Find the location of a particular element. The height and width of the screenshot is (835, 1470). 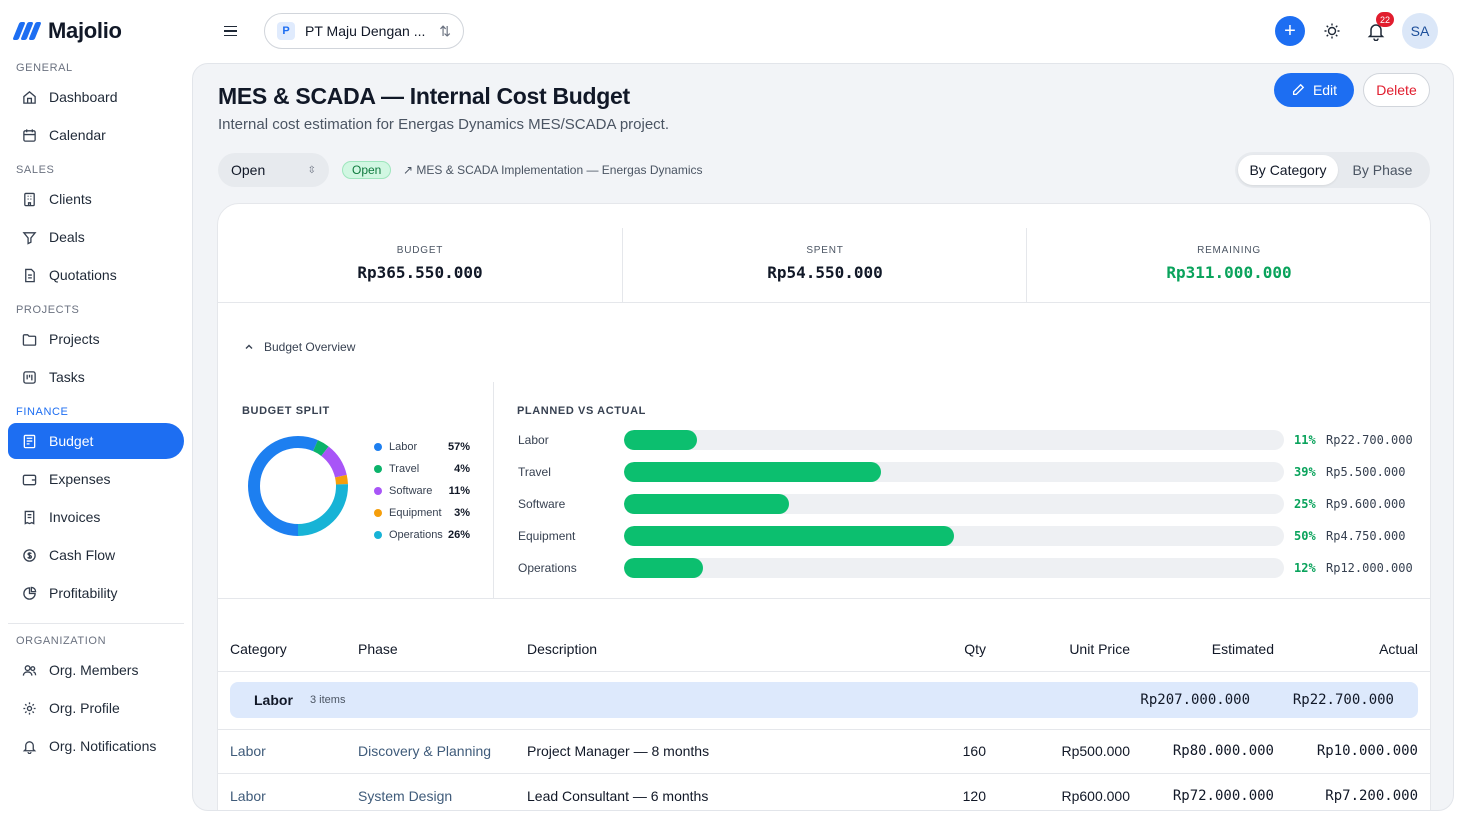

tab-by-category: By Category is located at coordinates (1288, 170).